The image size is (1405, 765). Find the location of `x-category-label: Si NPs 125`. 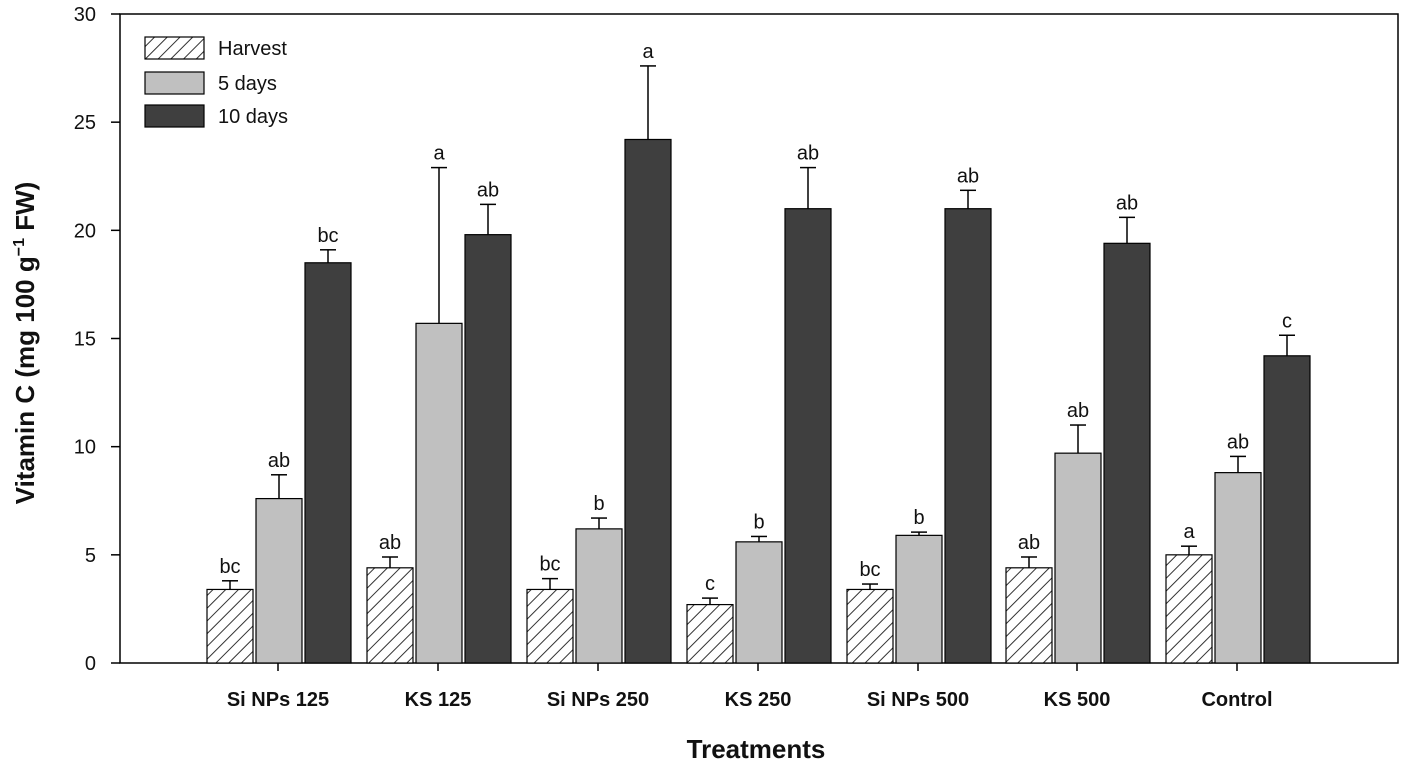

x-category-label: Si NPs 125 is located at coordinates (278, 700).